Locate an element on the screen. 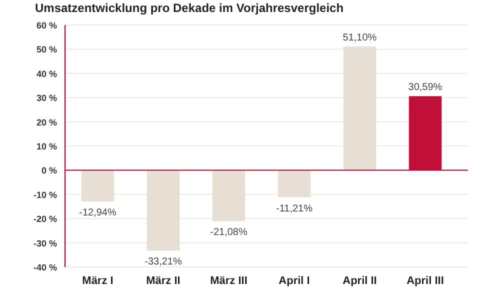  y-tick-label: 40 % is located at coordinates (46, 73).